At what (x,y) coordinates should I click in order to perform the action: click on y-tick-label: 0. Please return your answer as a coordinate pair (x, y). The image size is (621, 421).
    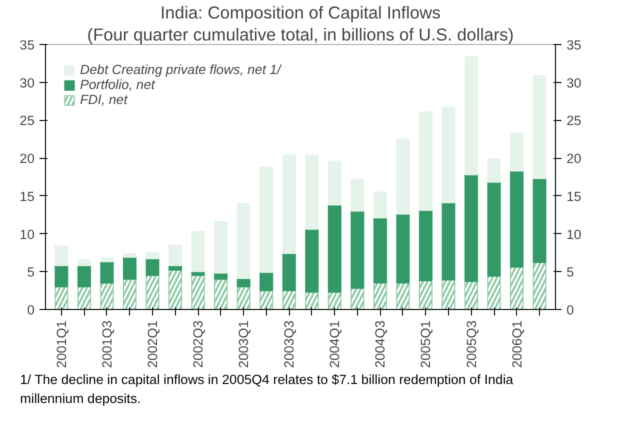
    Looking at the image, I should click on (31, 310).